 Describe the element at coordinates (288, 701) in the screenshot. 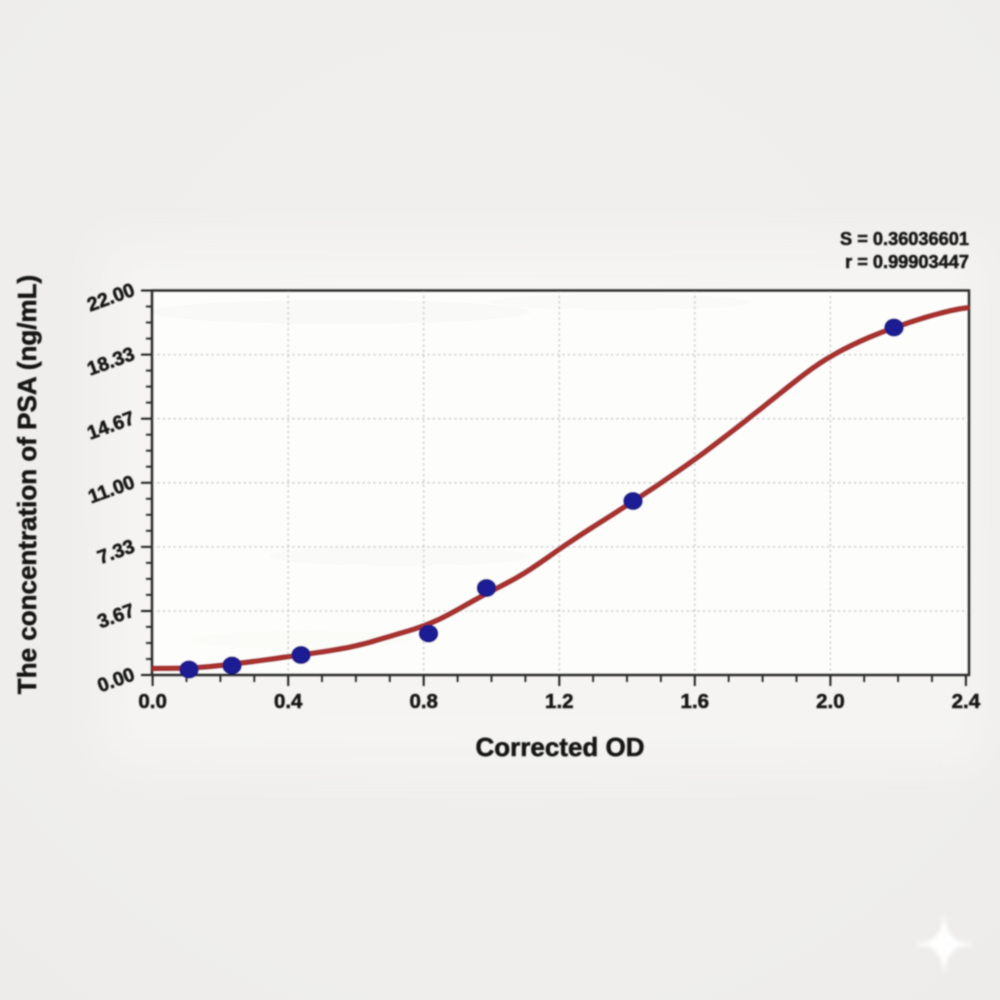

I see `svg-text: 0.4` at that location.